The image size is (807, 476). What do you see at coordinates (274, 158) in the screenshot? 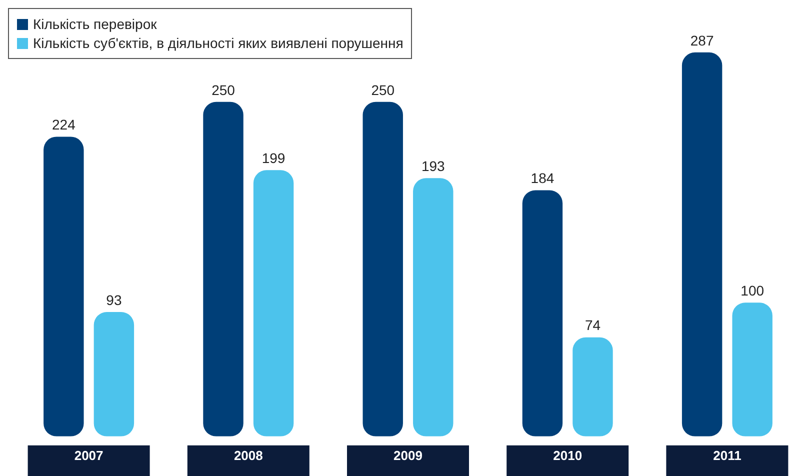
I see `data-label: 199` at bounding box center [274, 158].